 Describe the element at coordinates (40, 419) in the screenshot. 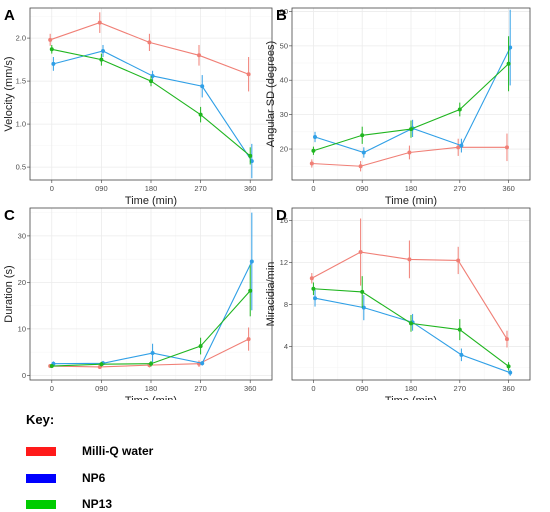

I see `key-title: Key:` at that location.